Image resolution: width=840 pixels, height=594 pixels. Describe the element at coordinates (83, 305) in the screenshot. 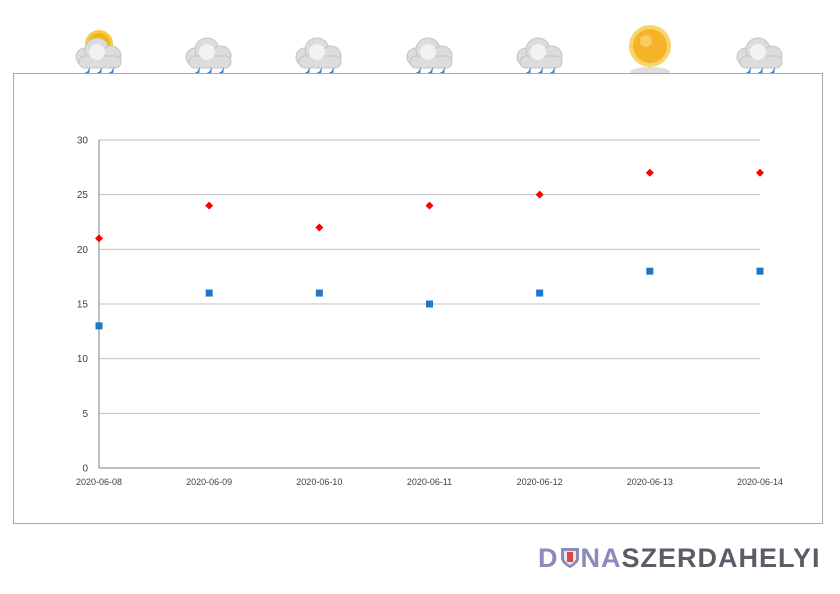

I see `y-tick-label: 15` at that location.